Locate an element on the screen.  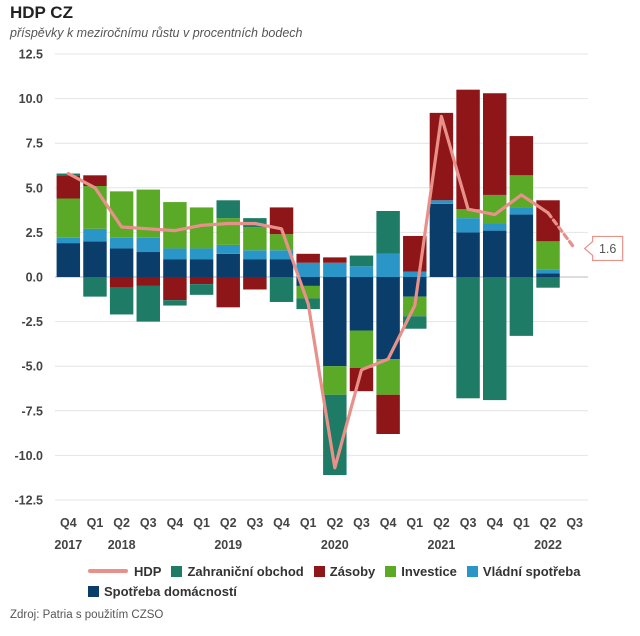
legend-label-spotreba: Spotřeba domácností is located at coordinates (170, 591).